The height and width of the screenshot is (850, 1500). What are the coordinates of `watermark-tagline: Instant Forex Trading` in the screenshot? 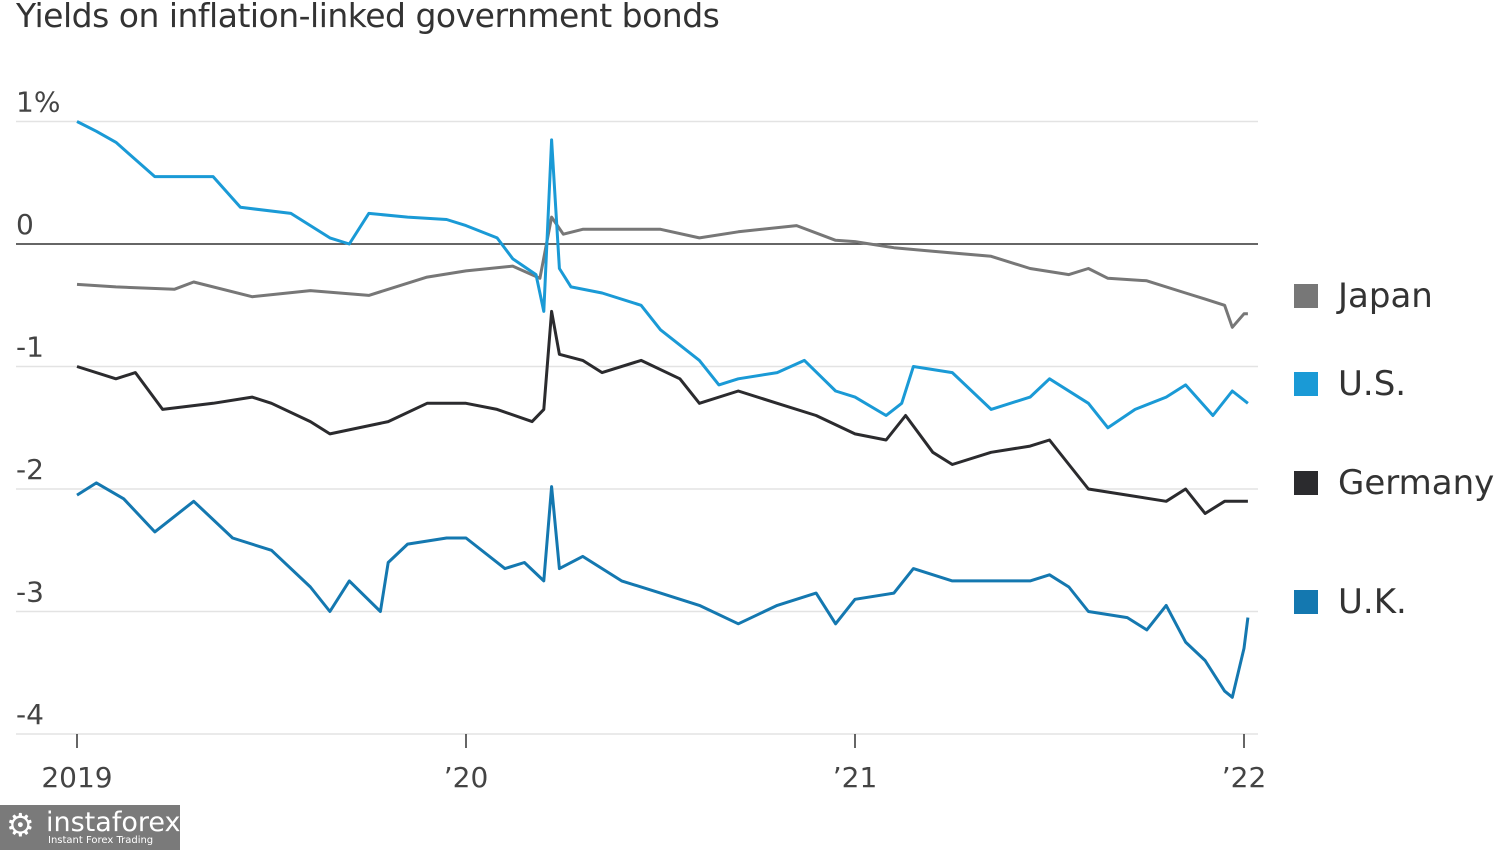 It's located at (101, 840).